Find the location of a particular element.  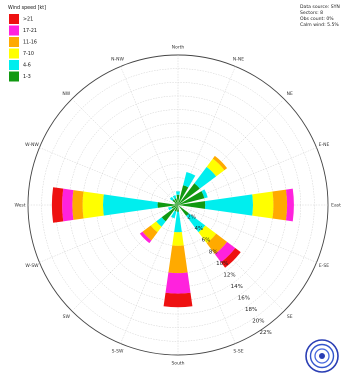

legend-label: 4-6 is located at coordinates (27, 66).